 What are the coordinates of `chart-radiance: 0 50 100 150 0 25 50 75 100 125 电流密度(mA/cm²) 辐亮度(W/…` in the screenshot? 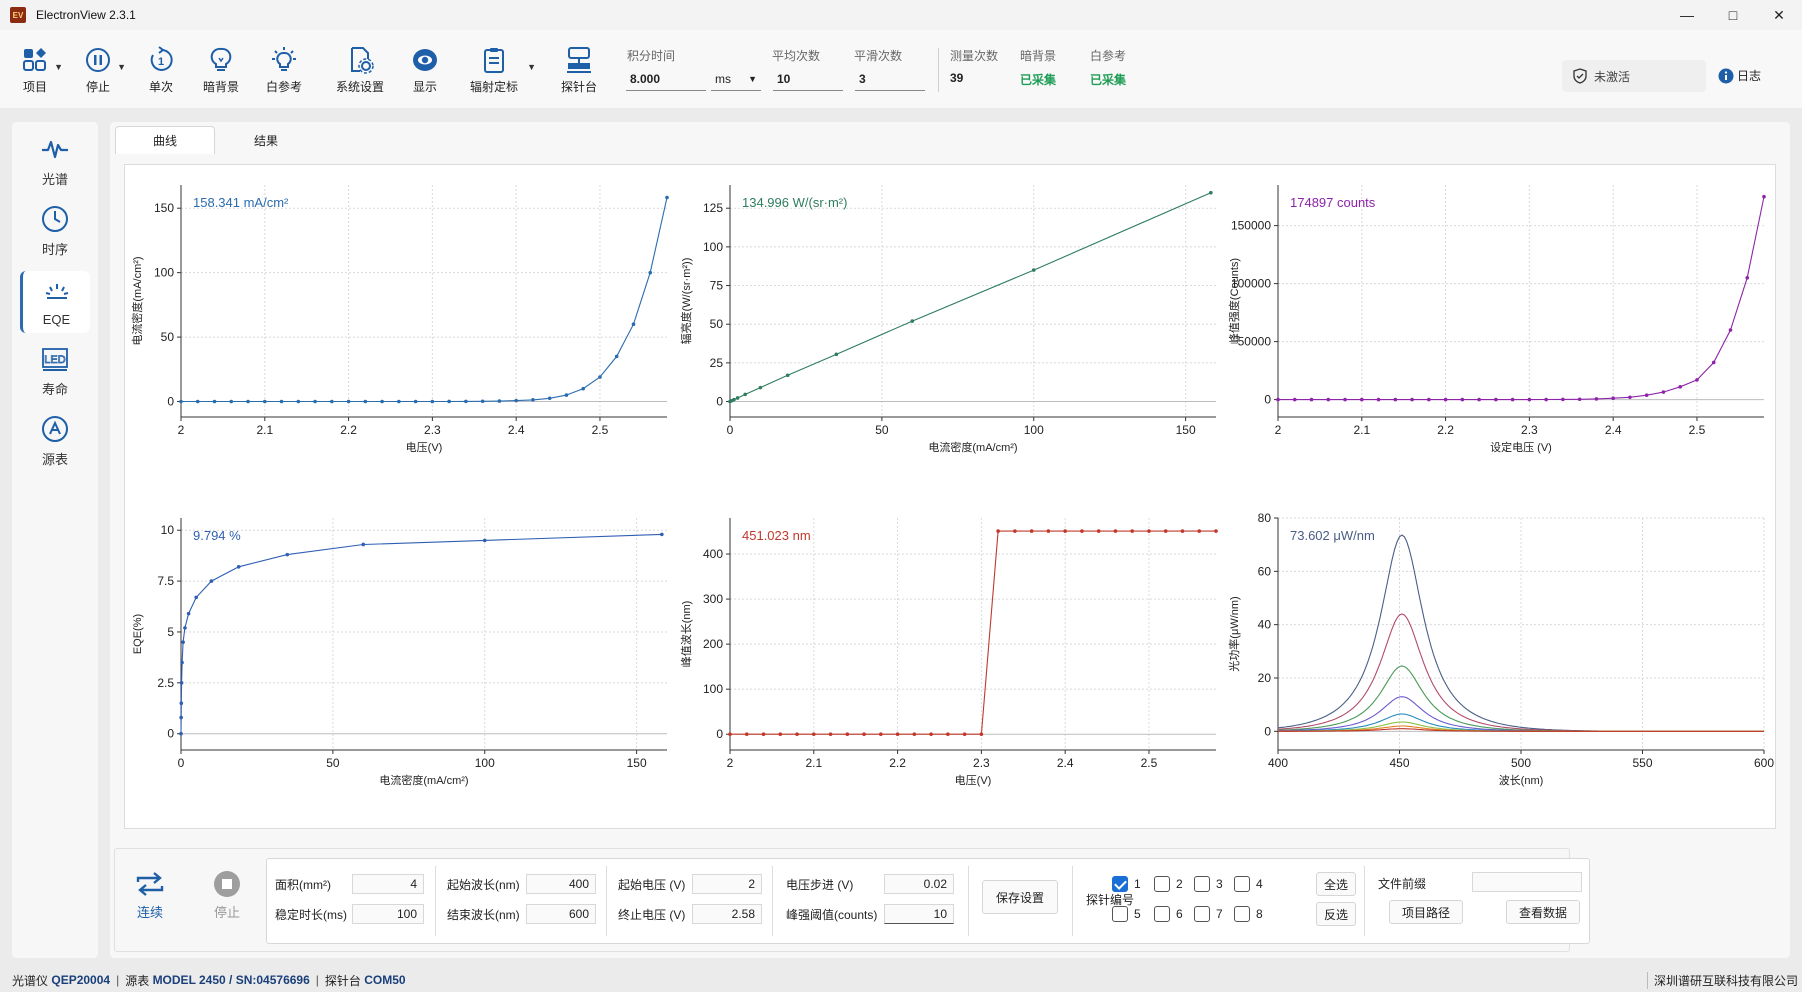 It's located at (953, 338).